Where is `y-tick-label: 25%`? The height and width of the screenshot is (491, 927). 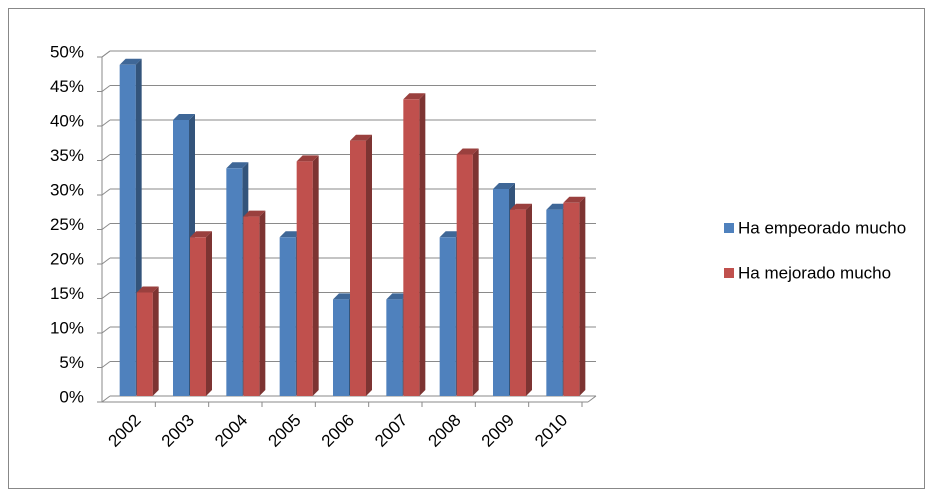 y-tick-label: 25% is located at coordinates (67, 224).